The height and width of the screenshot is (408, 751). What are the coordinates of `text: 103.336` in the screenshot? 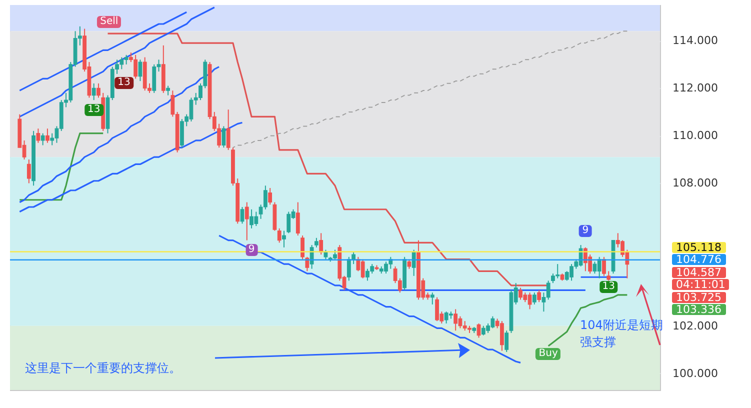 It's located at (699, 309).